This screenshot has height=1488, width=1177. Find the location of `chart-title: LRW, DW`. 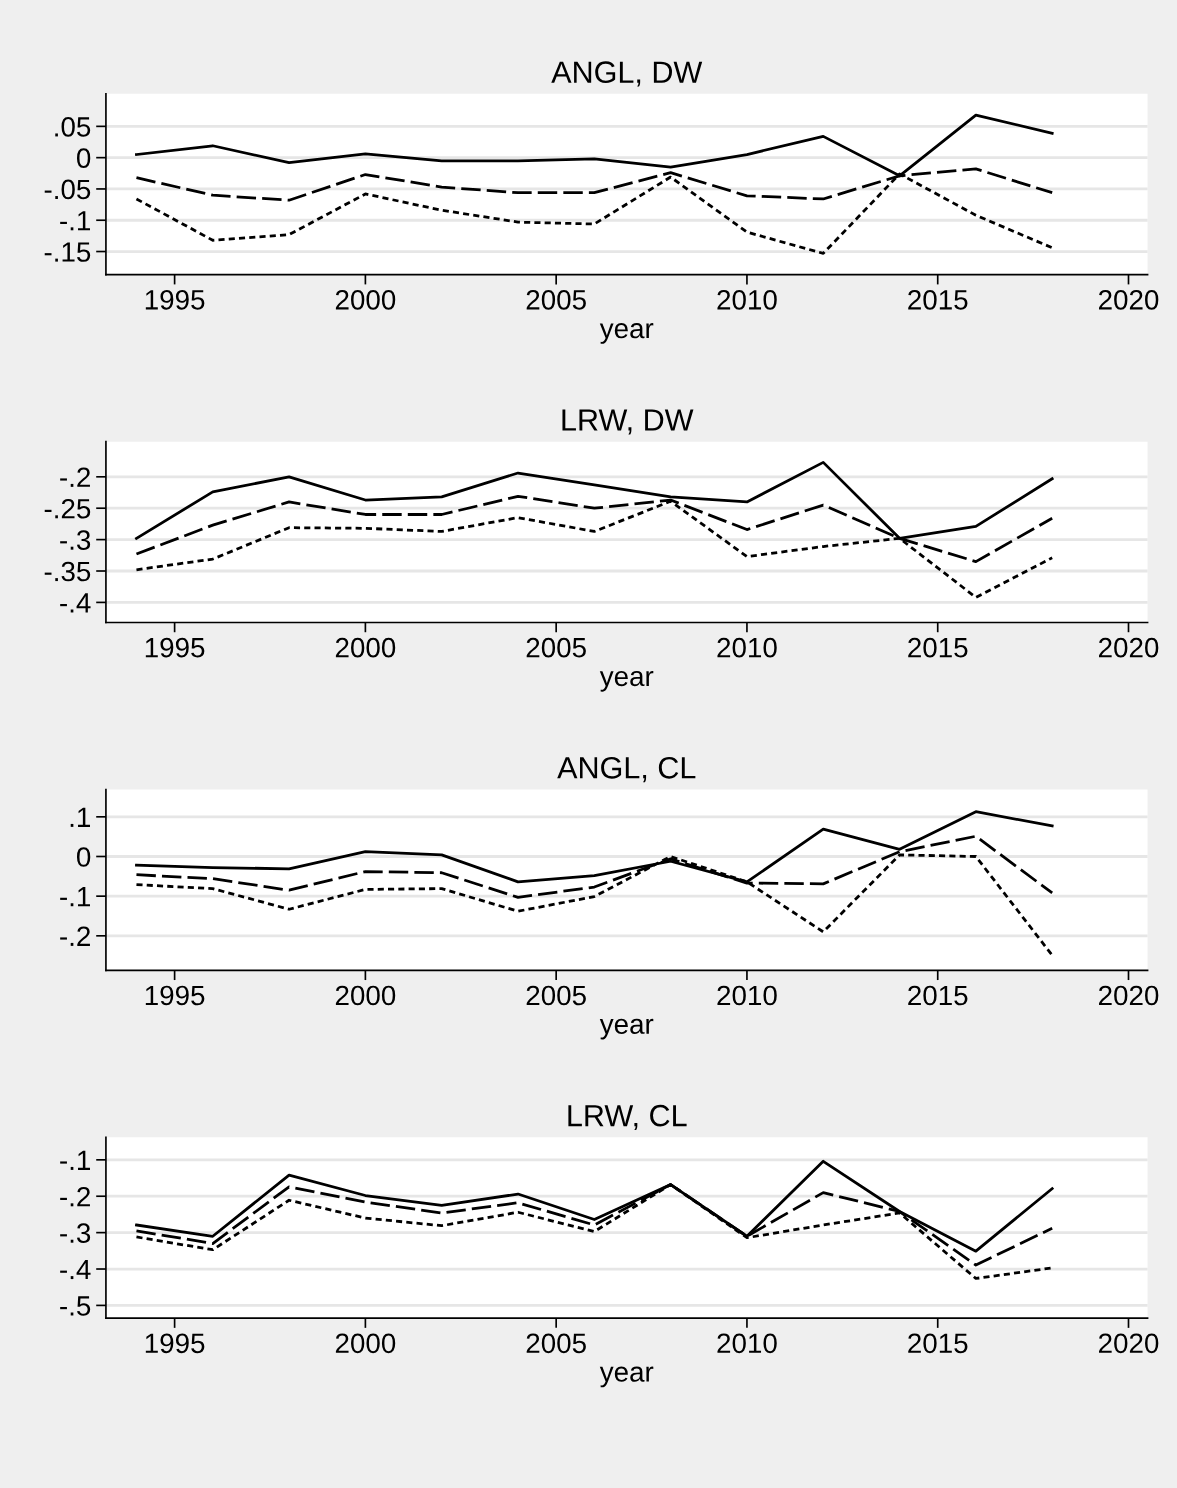

chart-title: LRW, DW is located at coordinates (628, 422).